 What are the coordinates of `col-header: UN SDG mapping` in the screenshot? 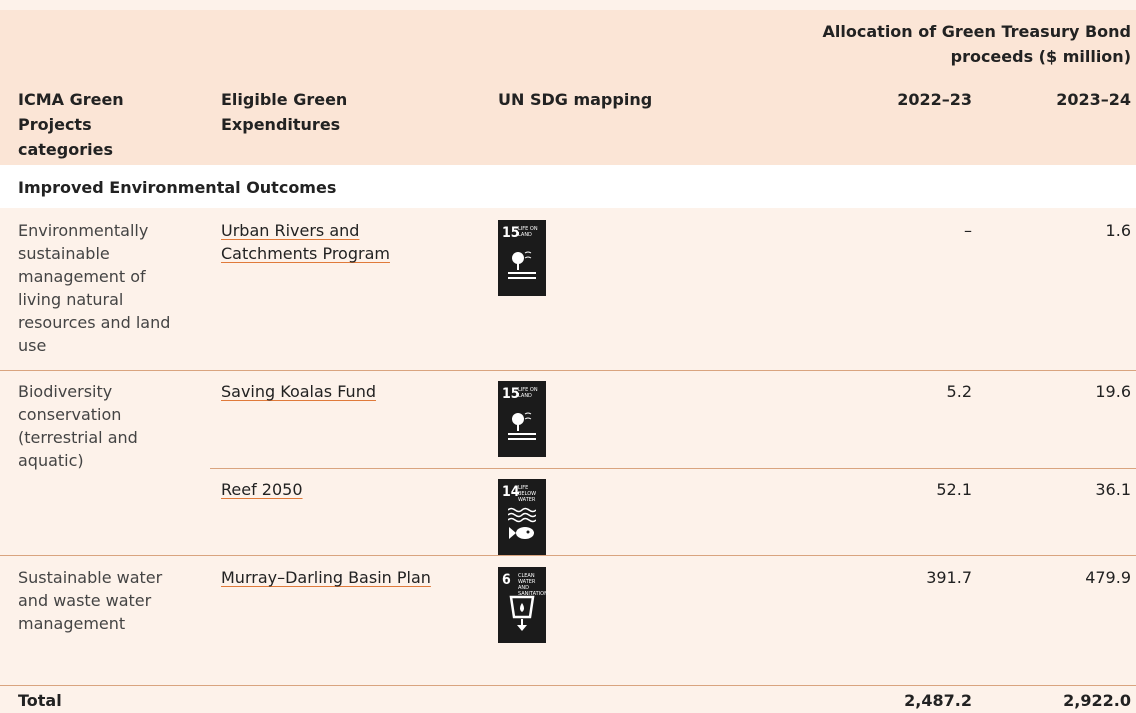 It's located at (575, 99).